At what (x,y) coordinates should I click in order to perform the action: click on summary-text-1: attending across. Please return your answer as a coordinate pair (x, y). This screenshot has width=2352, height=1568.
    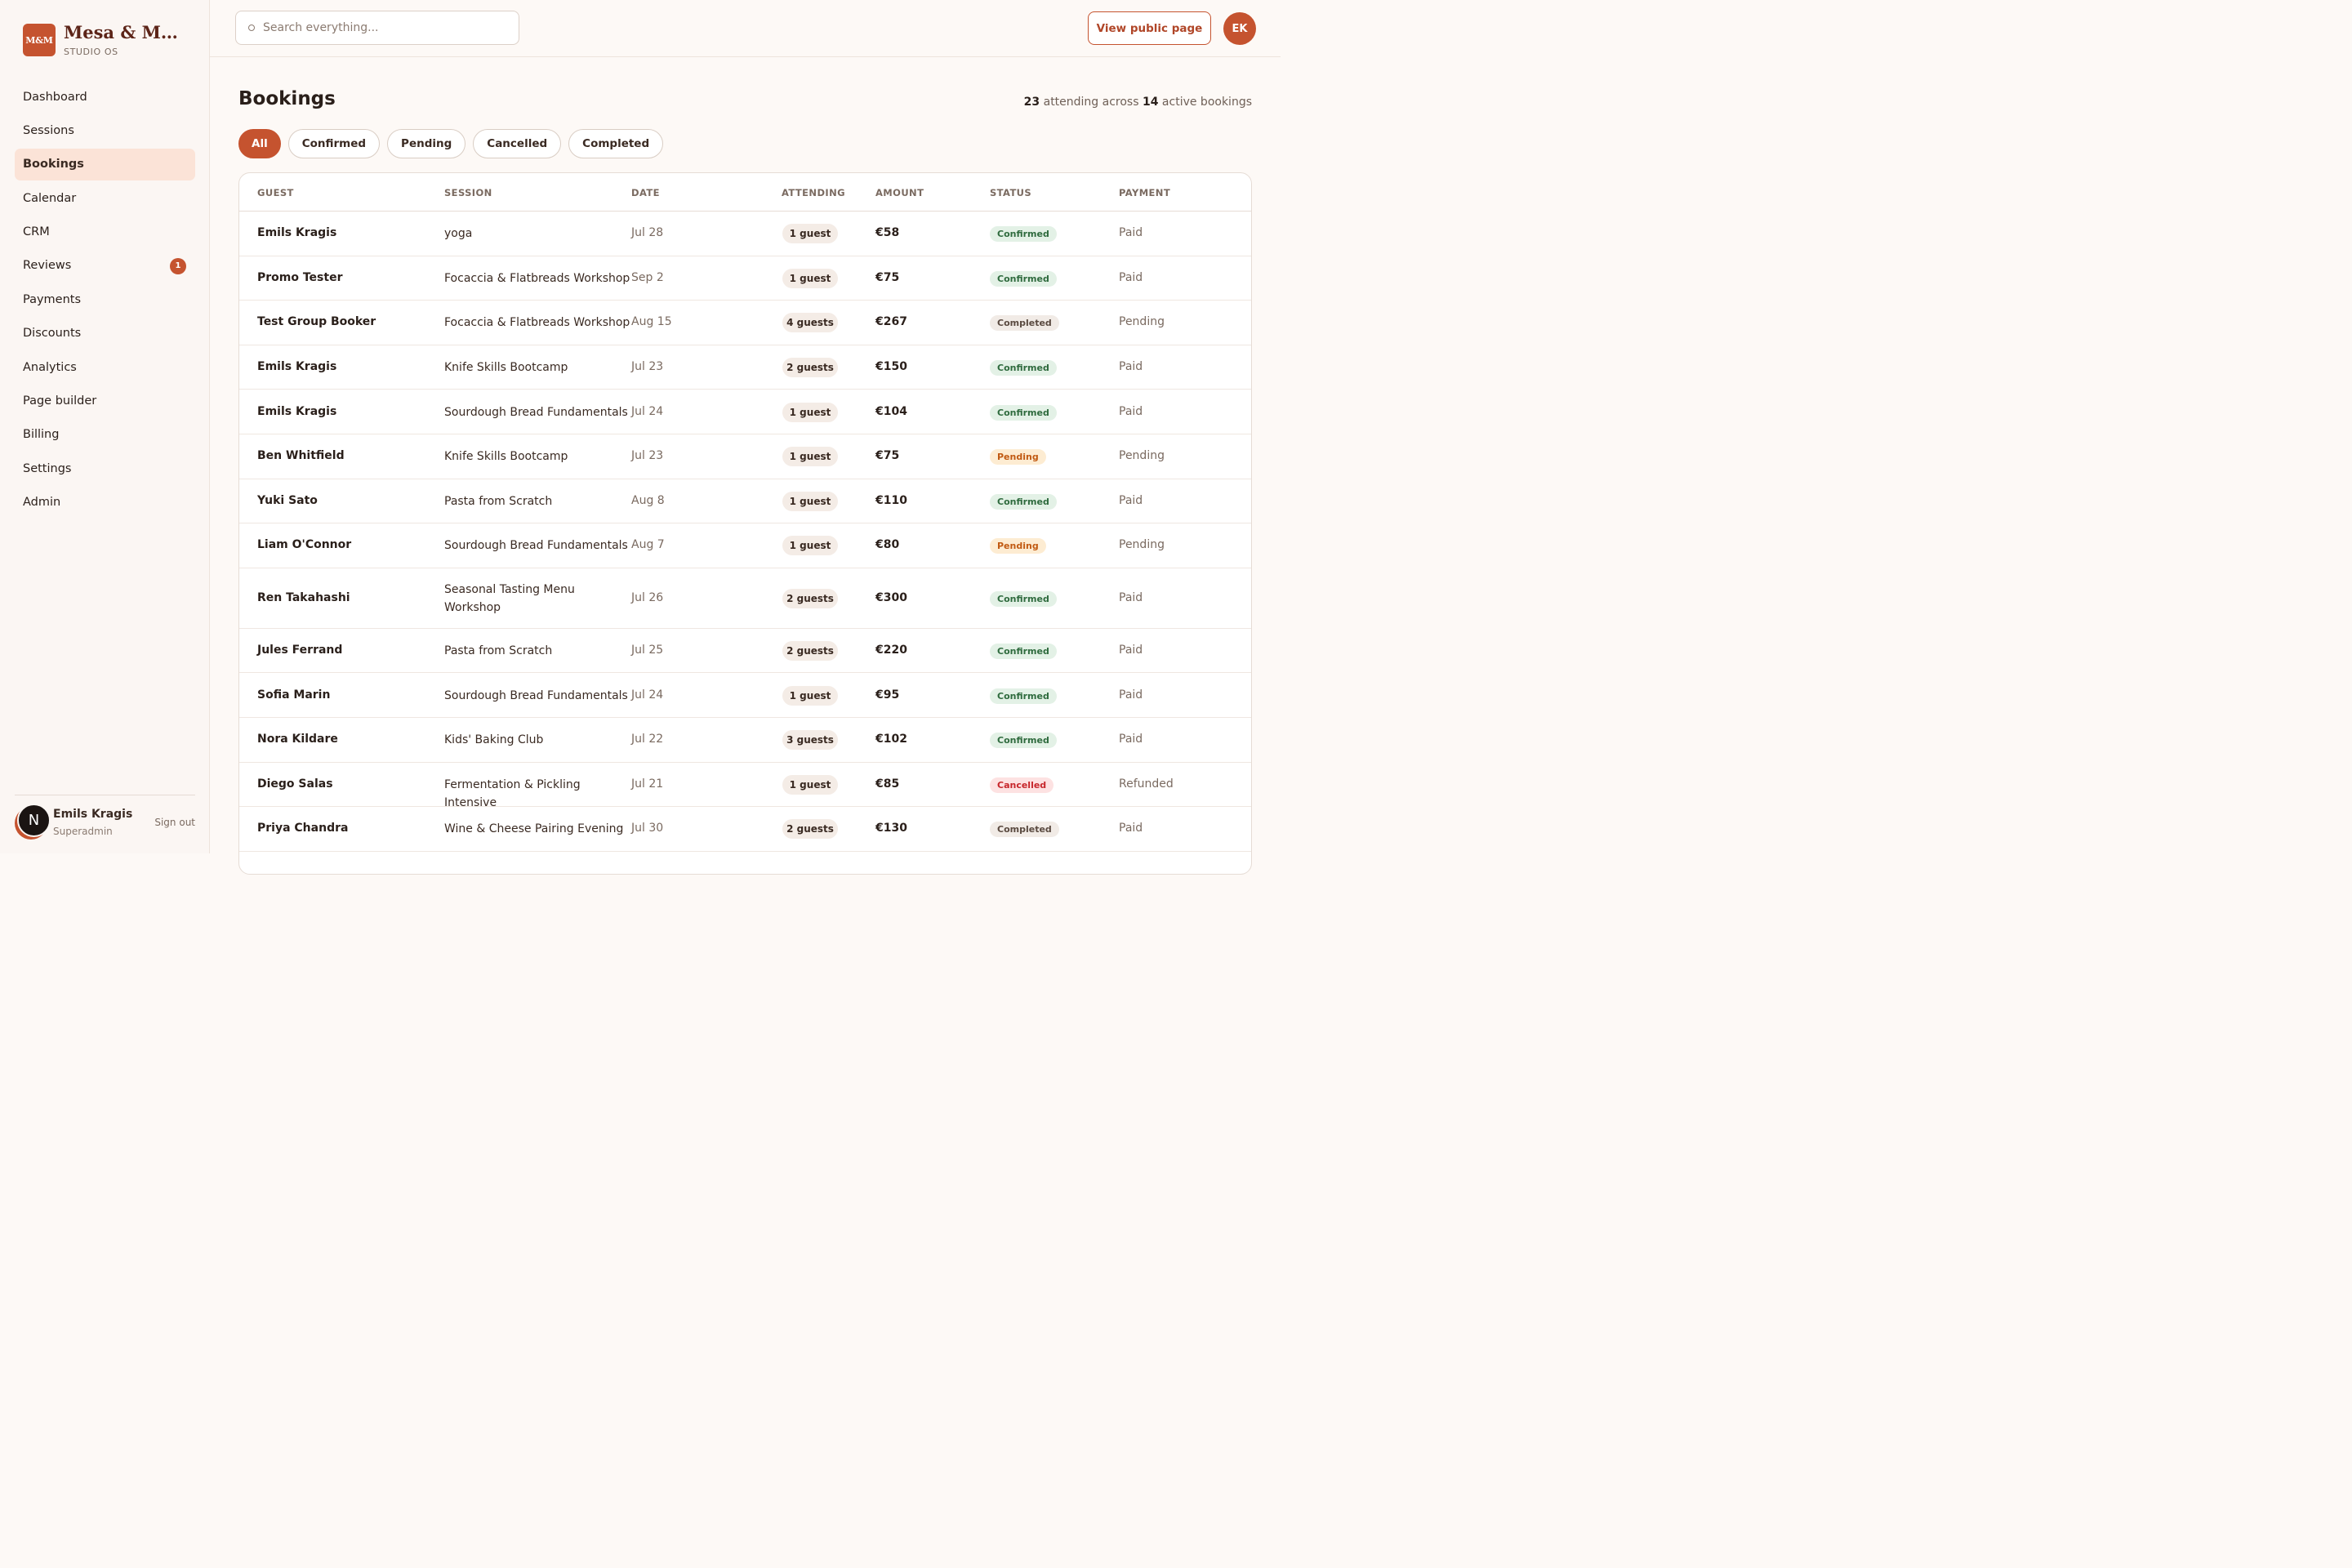
    Looking at the image, I should click on (1091, 102).